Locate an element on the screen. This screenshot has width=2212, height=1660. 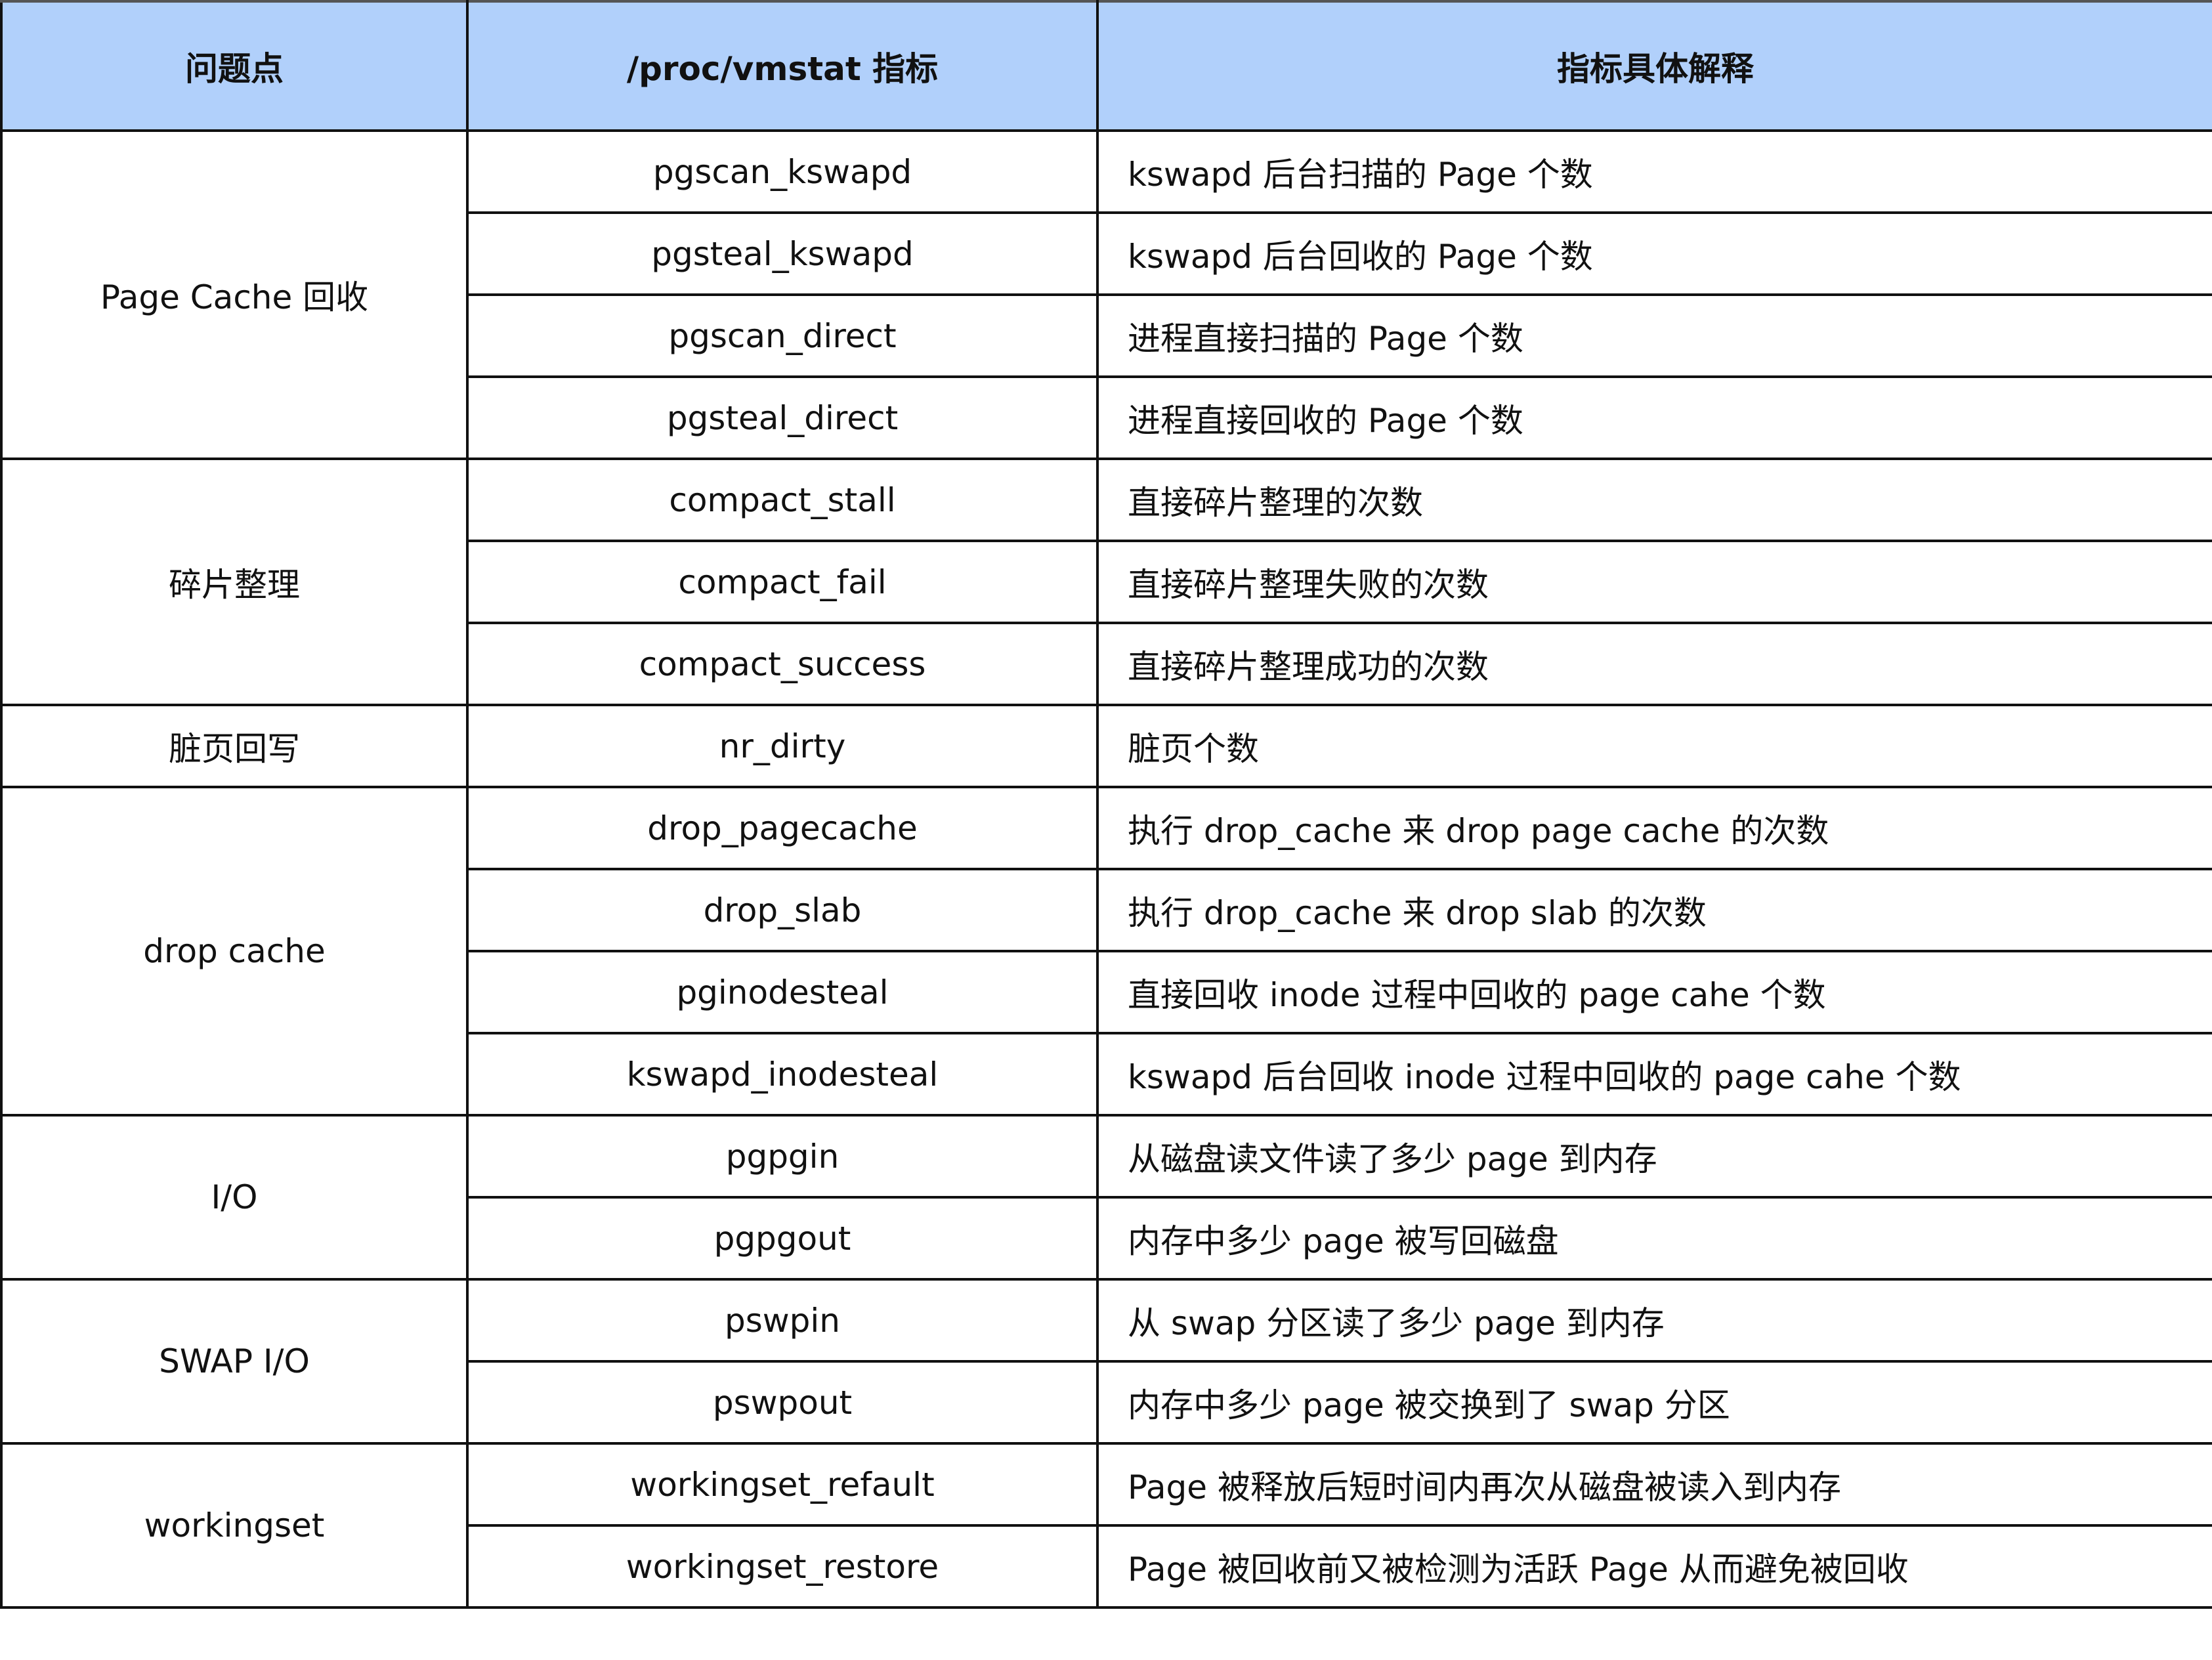
header-metric: /proc/vmstat 指标 is located at coordinates (782, 66).